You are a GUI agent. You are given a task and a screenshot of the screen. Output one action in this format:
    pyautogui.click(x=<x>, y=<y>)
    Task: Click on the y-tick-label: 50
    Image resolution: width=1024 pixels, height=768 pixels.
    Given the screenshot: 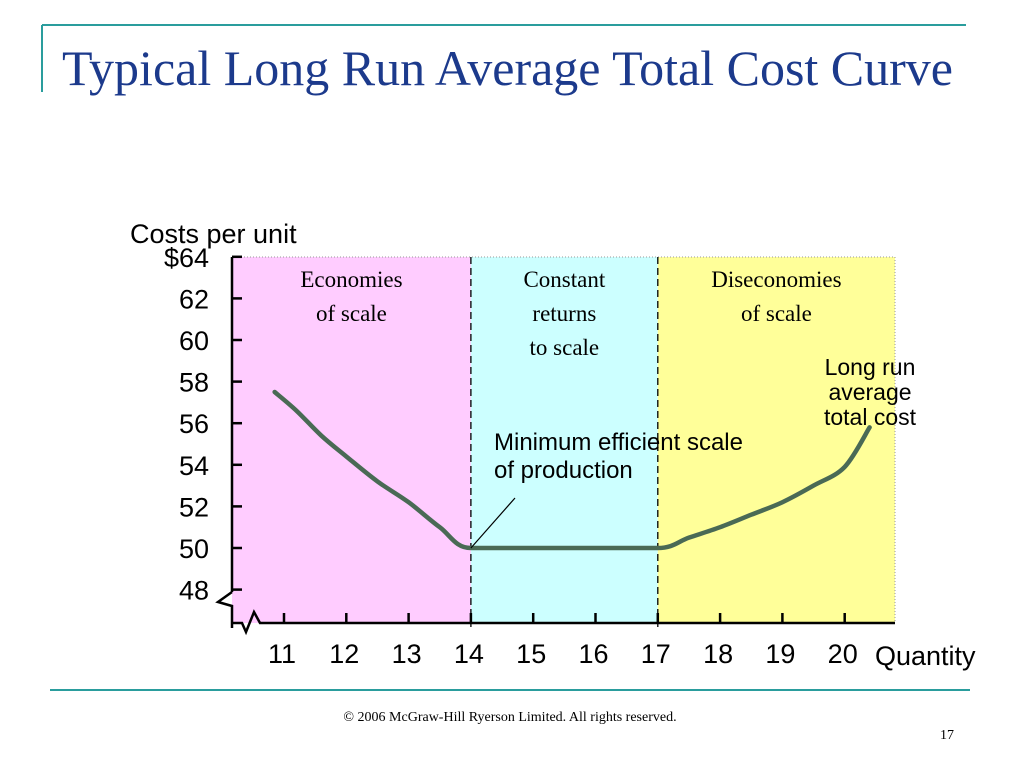 What is the action you would take?
    pyautogui.click(x=194, y=549)
    